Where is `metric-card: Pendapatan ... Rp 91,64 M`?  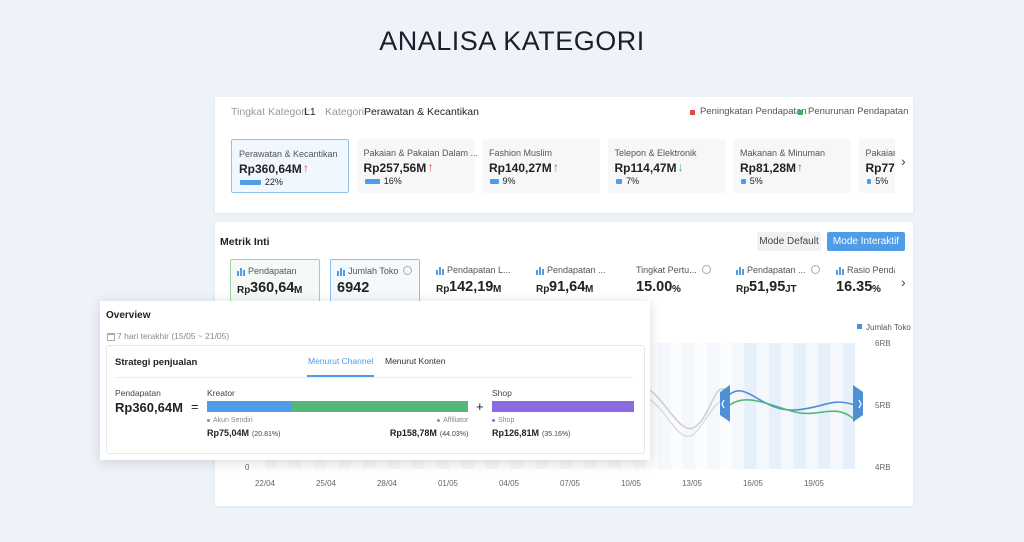
metric-card: Pendapatan ... Rp 91,64 M is located at coordinates (575, 281).